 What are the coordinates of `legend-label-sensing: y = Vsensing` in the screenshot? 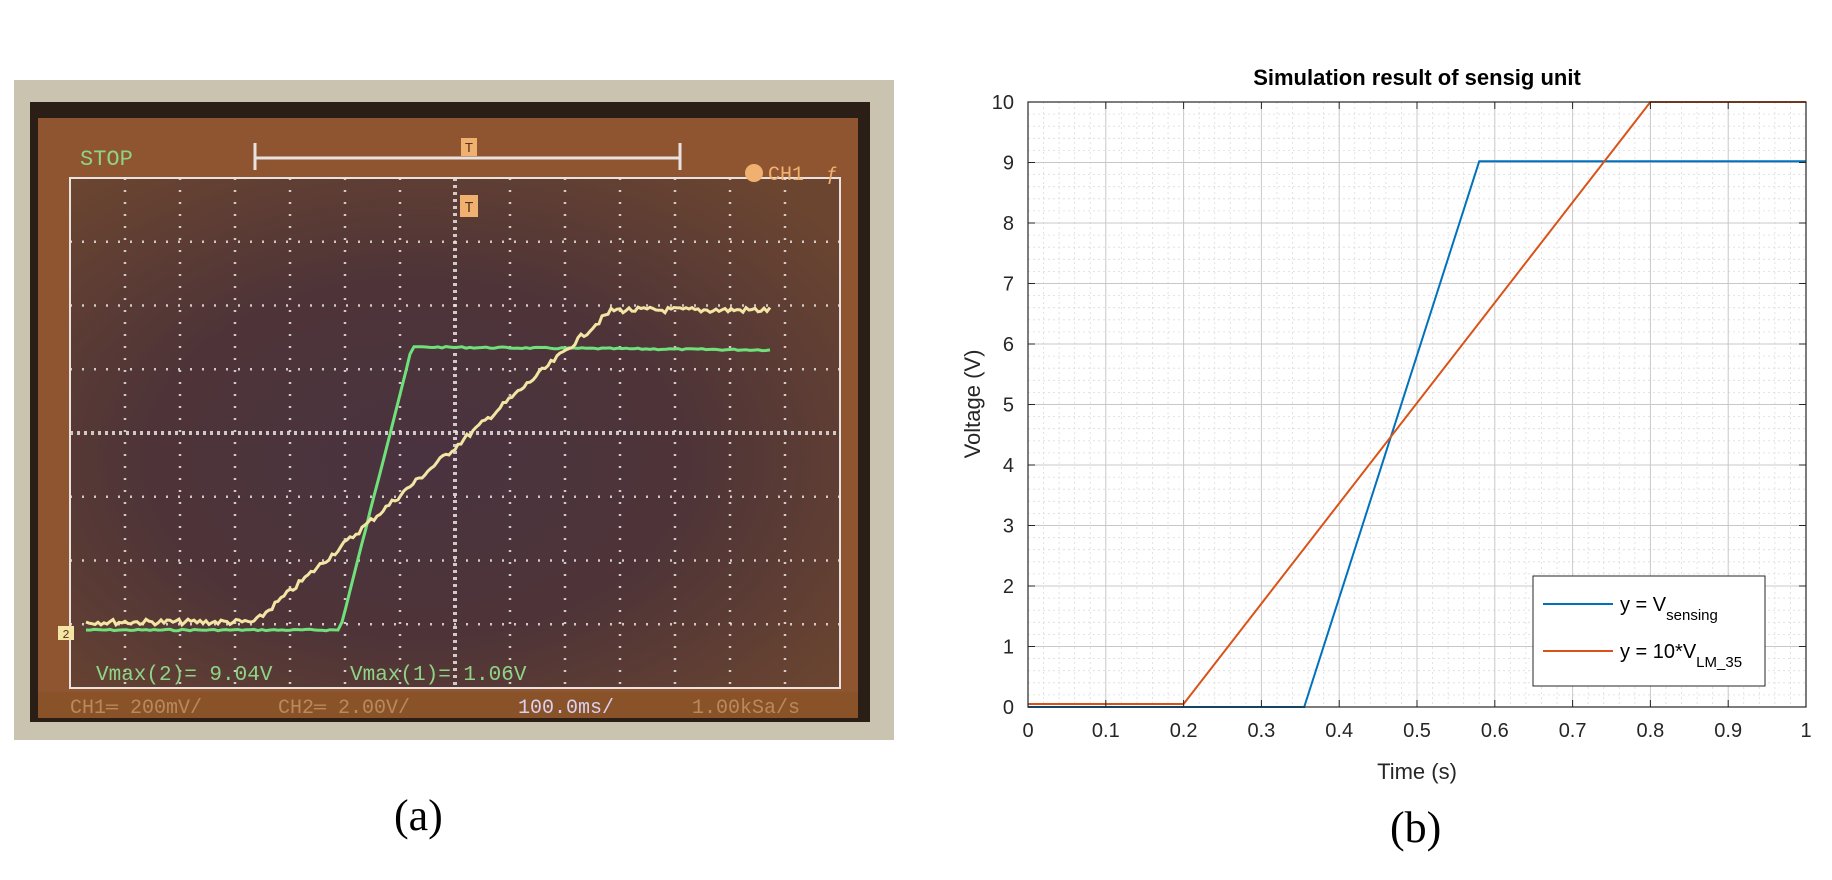 It's located at (1669, 609).